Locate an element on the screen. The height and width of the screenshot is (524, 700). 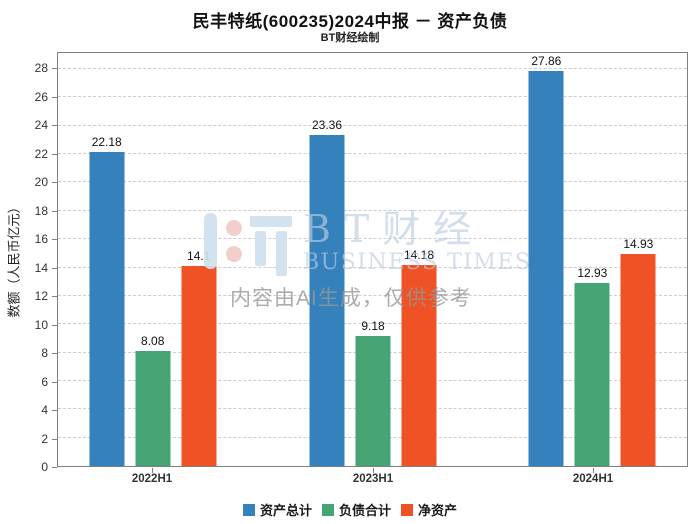
bar-value-label: 23.36 is located at coordinates (327, 124).